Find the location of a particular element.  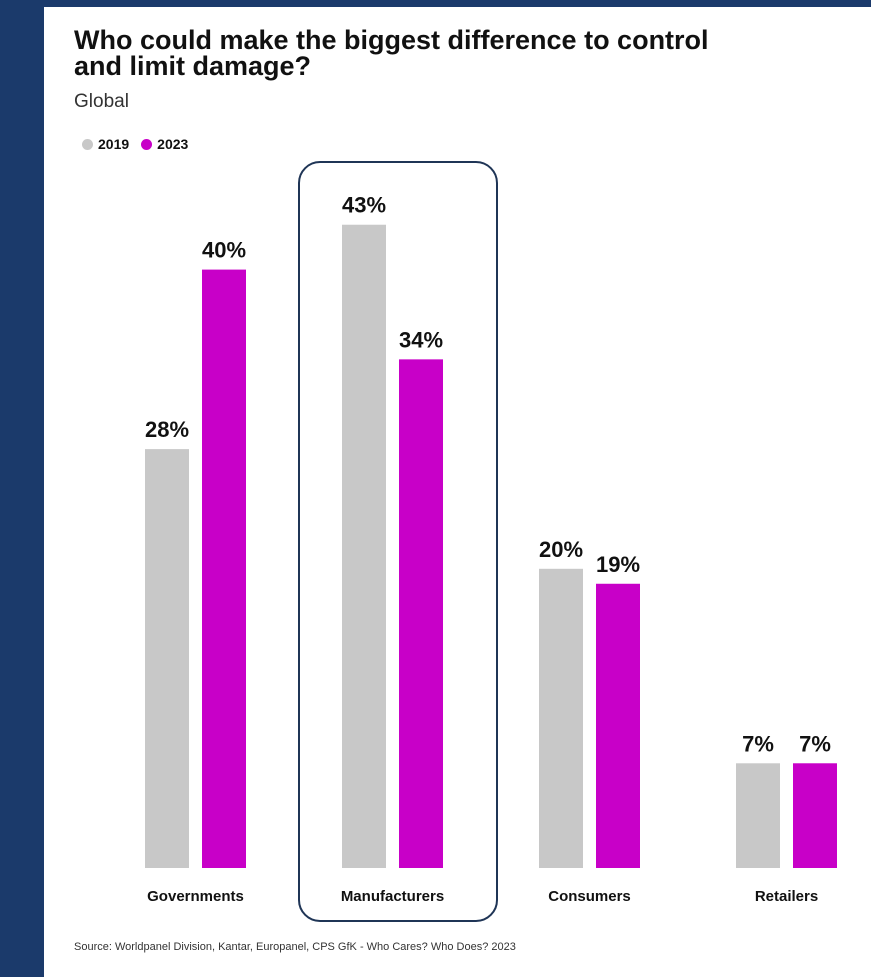

bar-governments-2019 is located at coordinates (167, 658).